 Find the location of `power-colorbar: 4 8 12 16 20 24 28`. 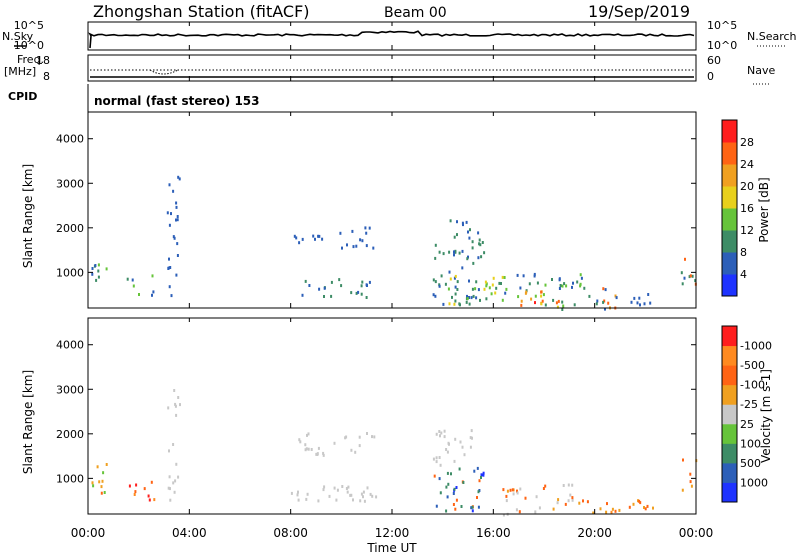

power-colorbar: 4 8 12 16 20 24 28 is located at coordinates (737, 208).